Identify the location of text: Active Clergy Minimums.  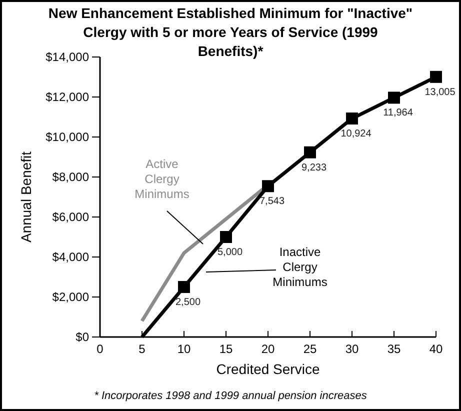
(162, 179).